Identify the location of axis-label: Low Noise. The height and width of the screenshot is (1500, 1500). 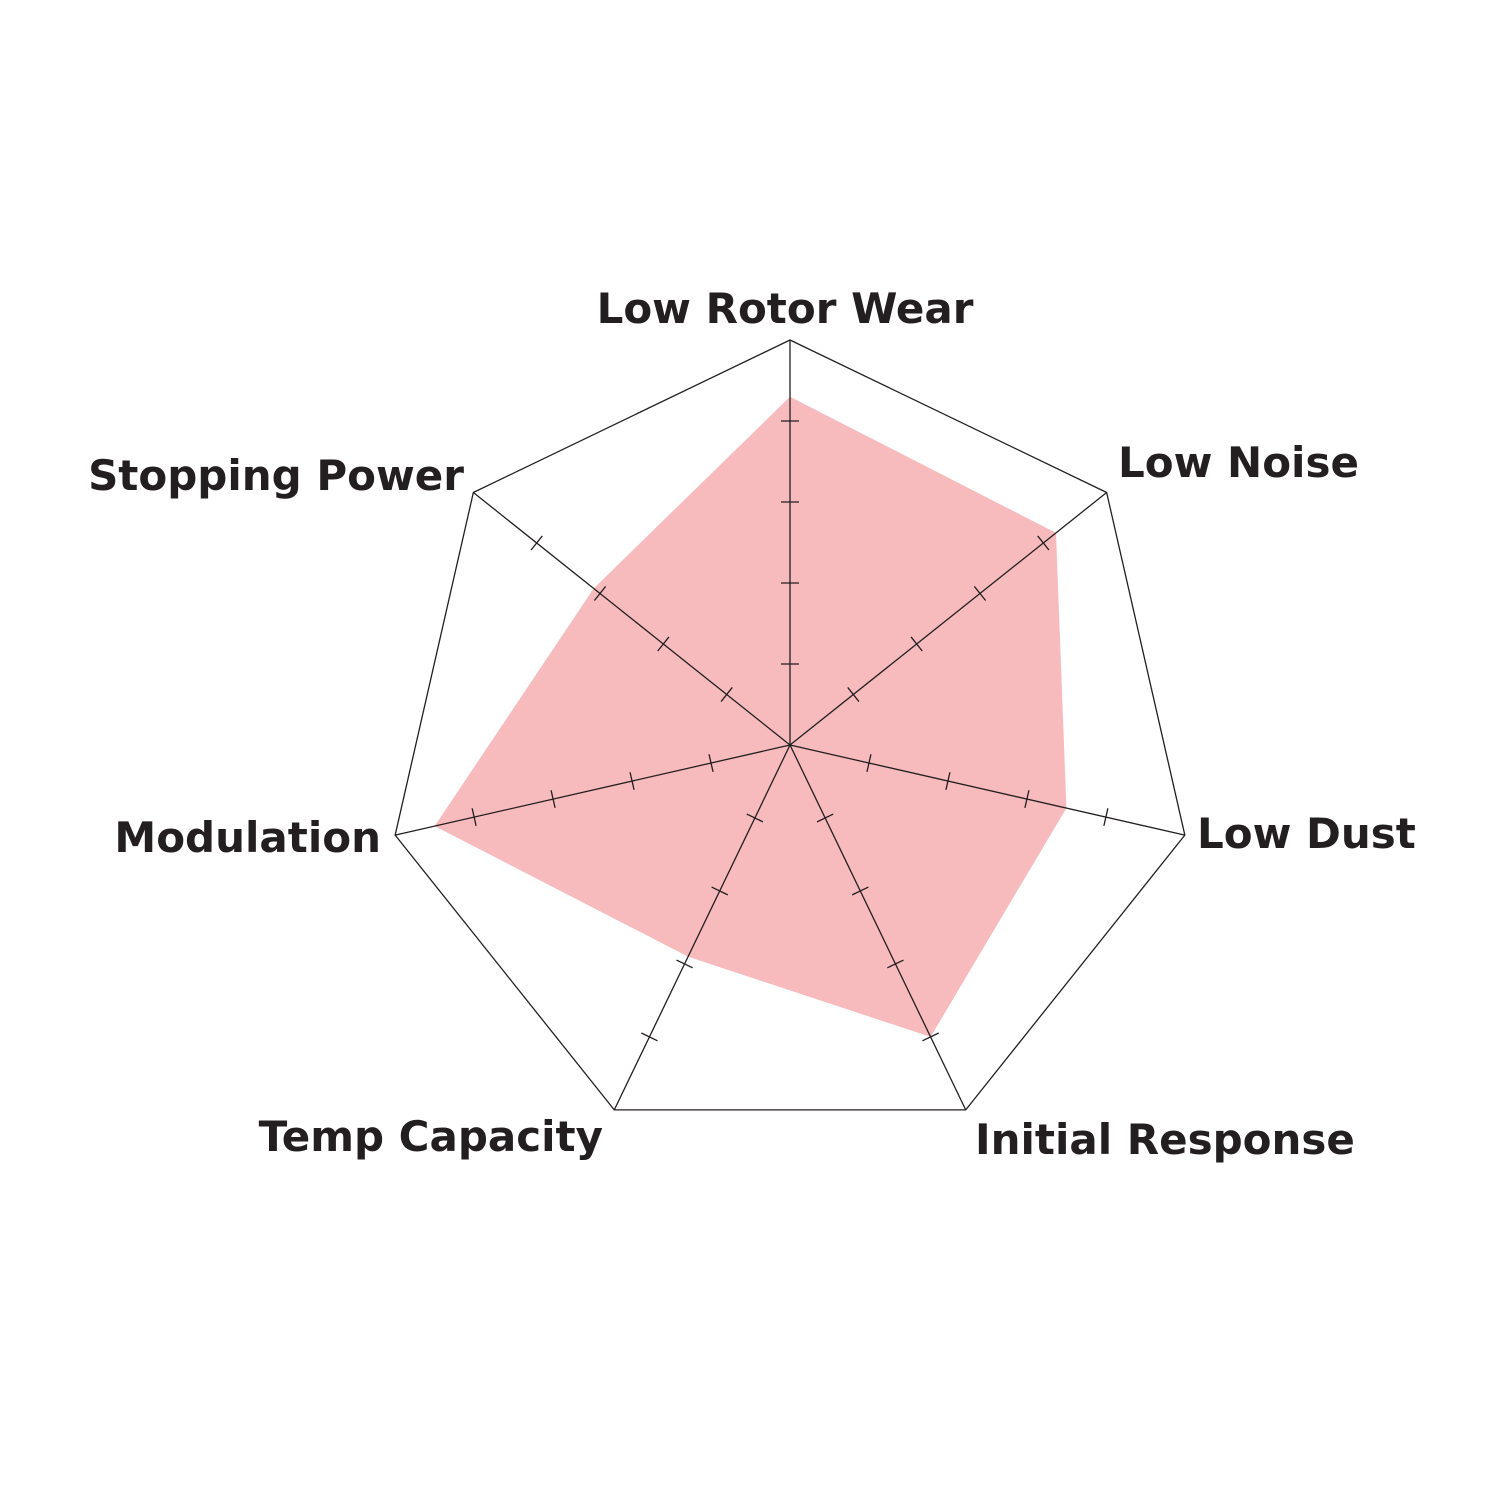
(1238, 462).